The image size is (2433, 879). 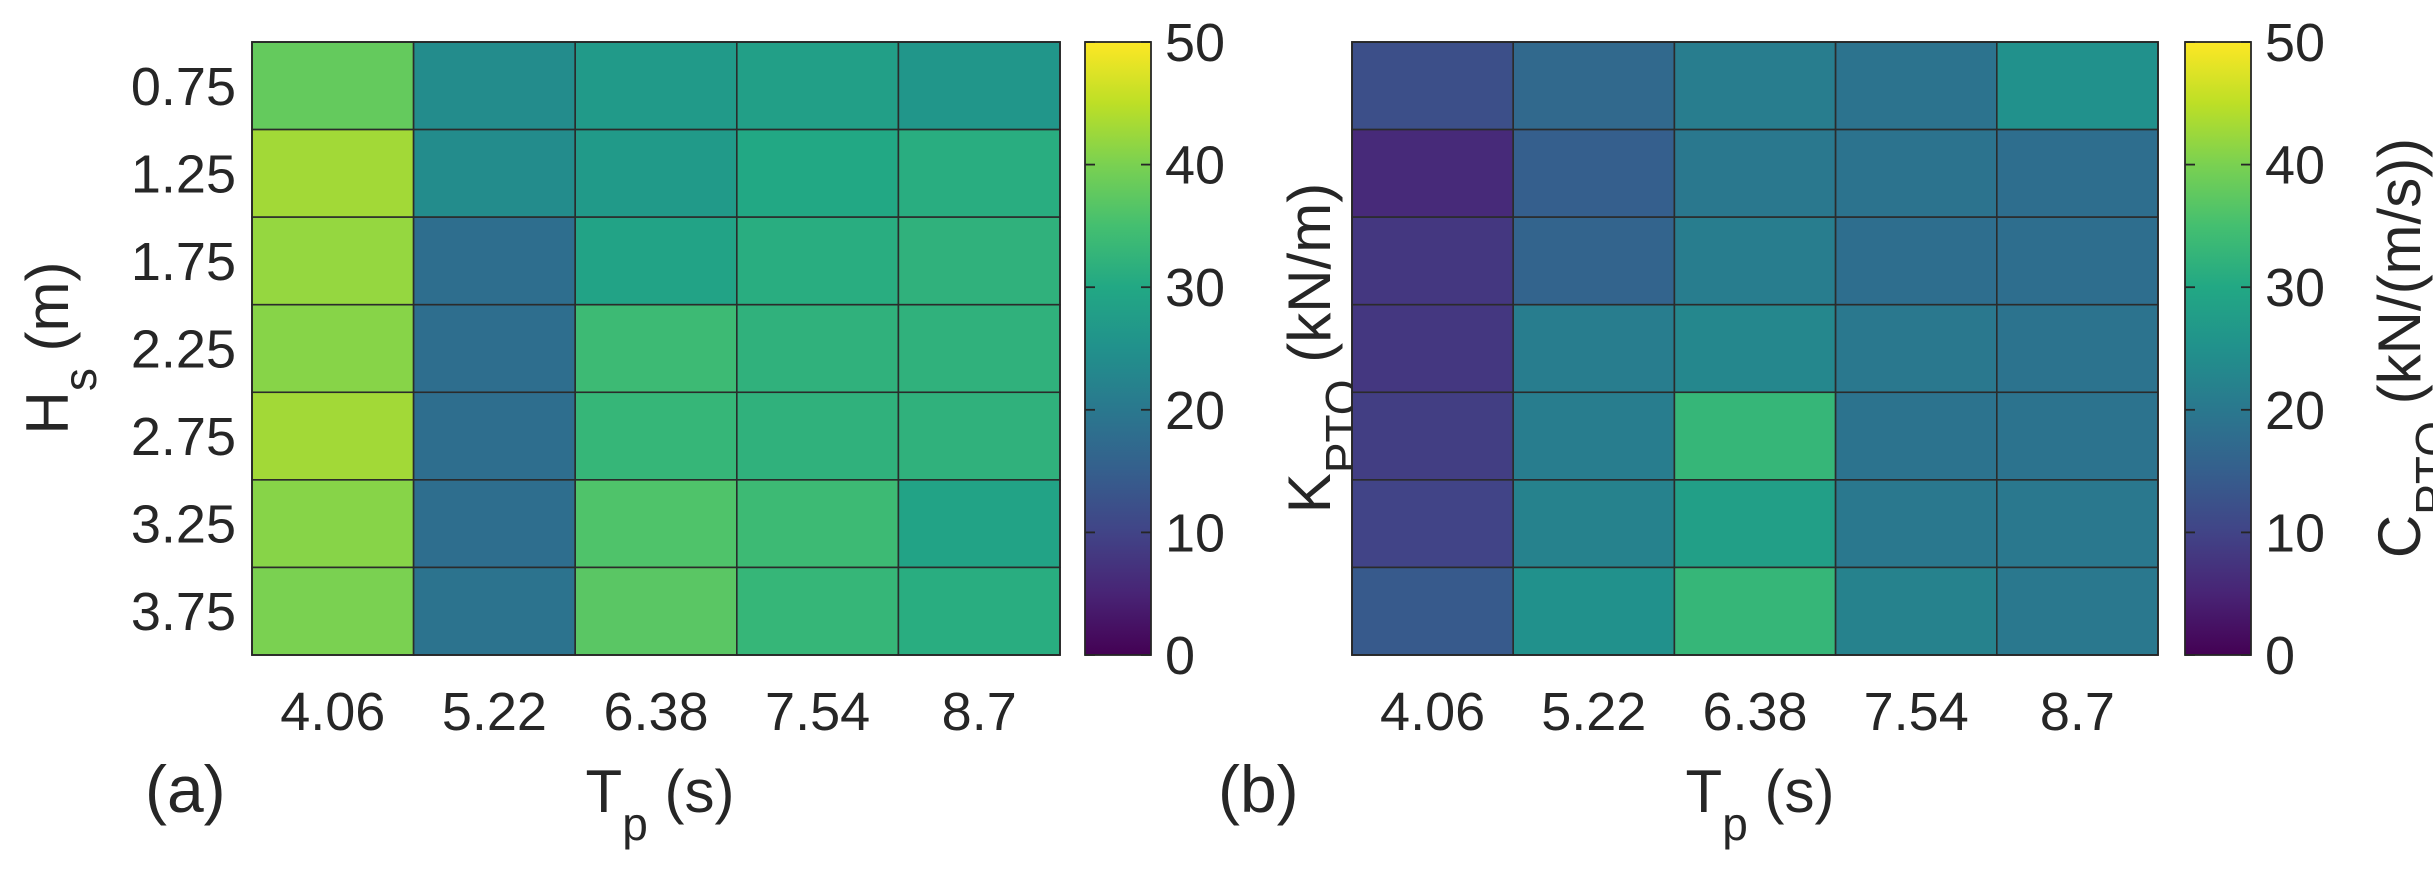 I want to click on y-tick-label: 3.25, so click(x=183, y=525).